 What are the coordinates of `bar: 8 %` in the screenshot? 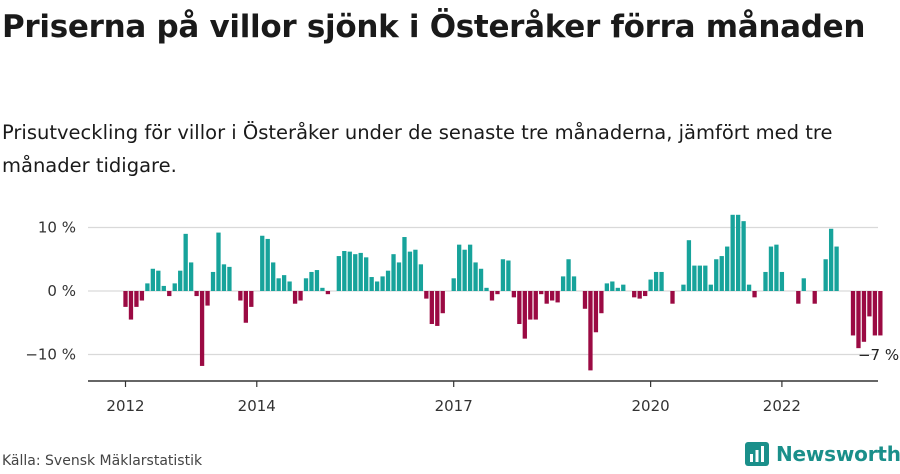 It's located at (689, 265).